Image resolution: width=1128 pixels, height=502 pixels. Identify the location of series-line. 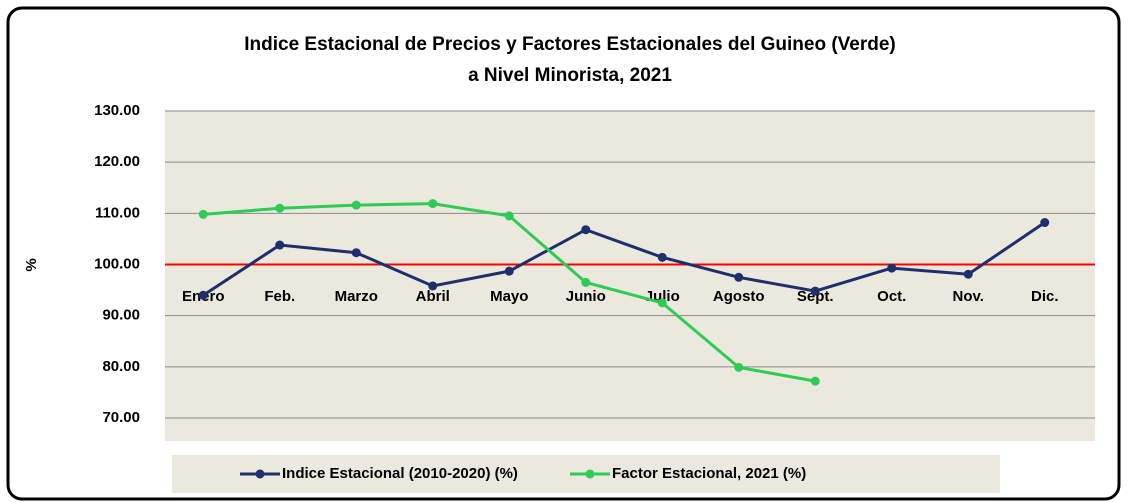
(624, 259).